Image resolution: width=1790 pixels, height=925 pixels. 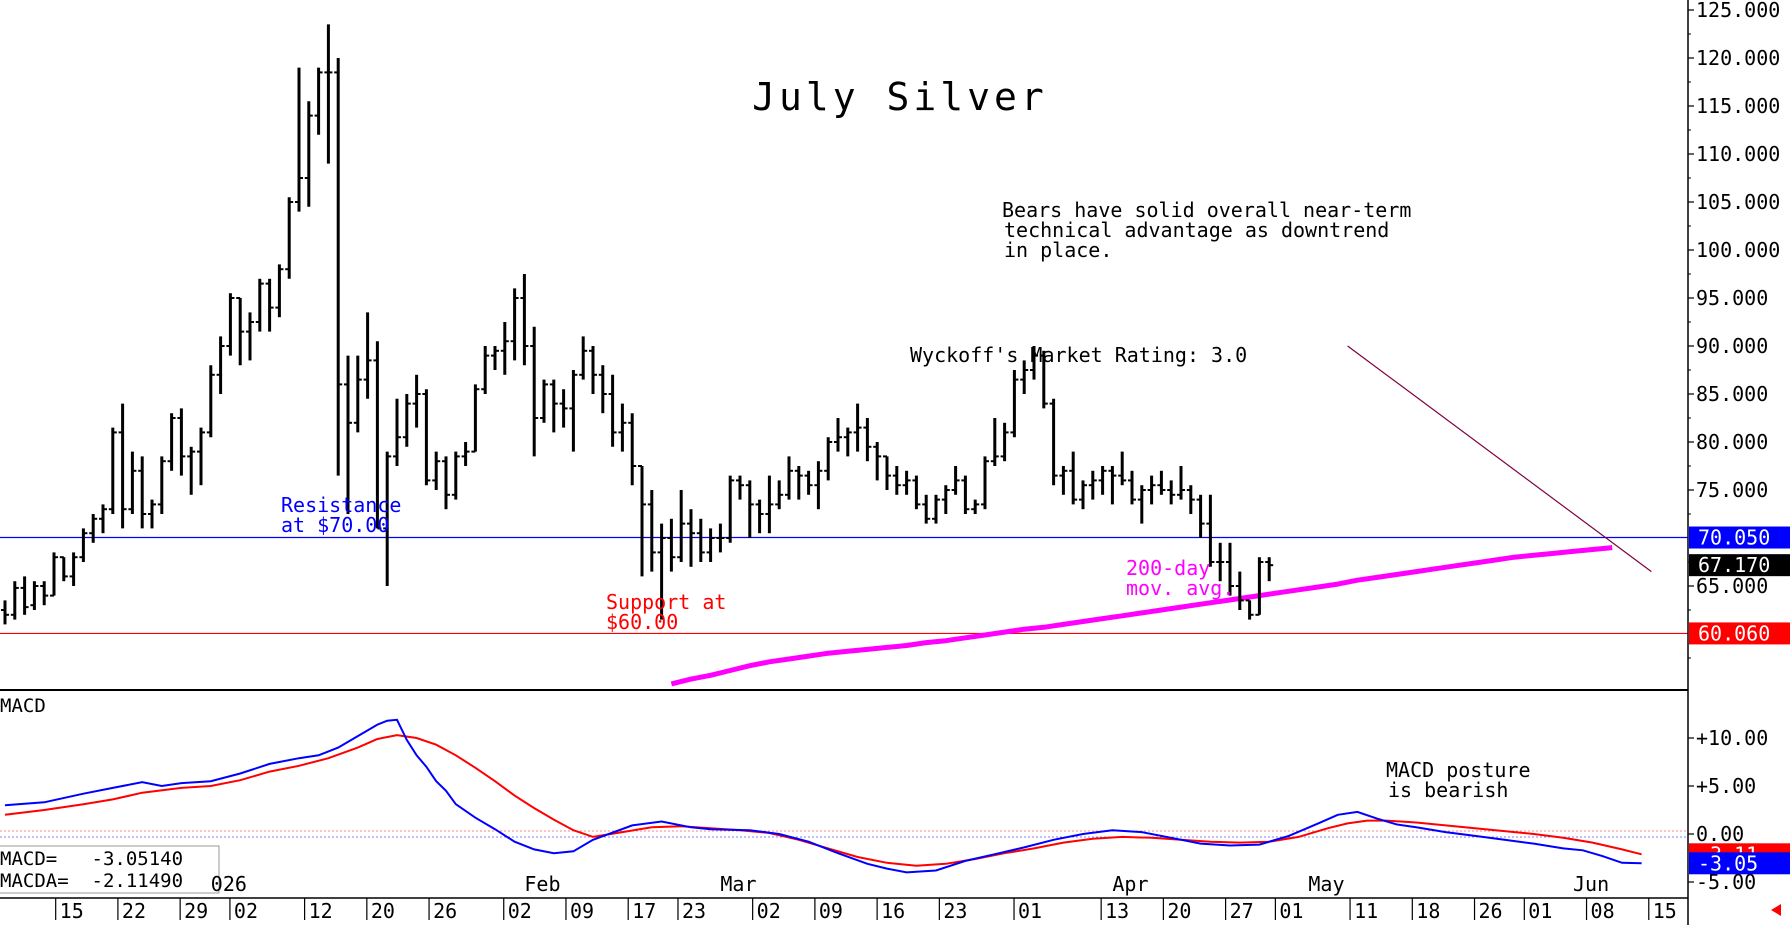 What do you see at coordinates (341, 505) in the screenshot?
I see `resistance-label-1: Resistance` at bounding box center [341, 505].